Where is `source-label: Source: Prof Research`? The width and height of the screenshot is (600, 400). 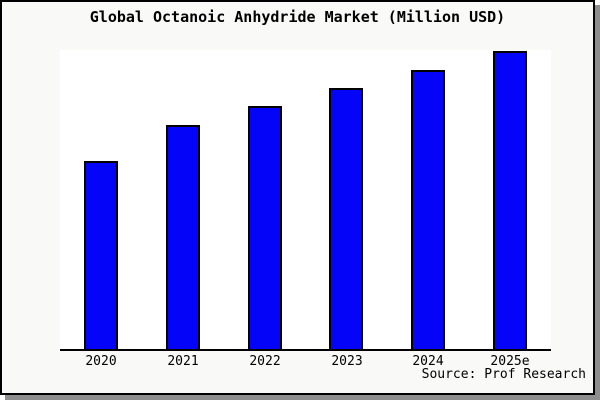 source-label: Source: Prof Research is located at coordinates (503, 374).